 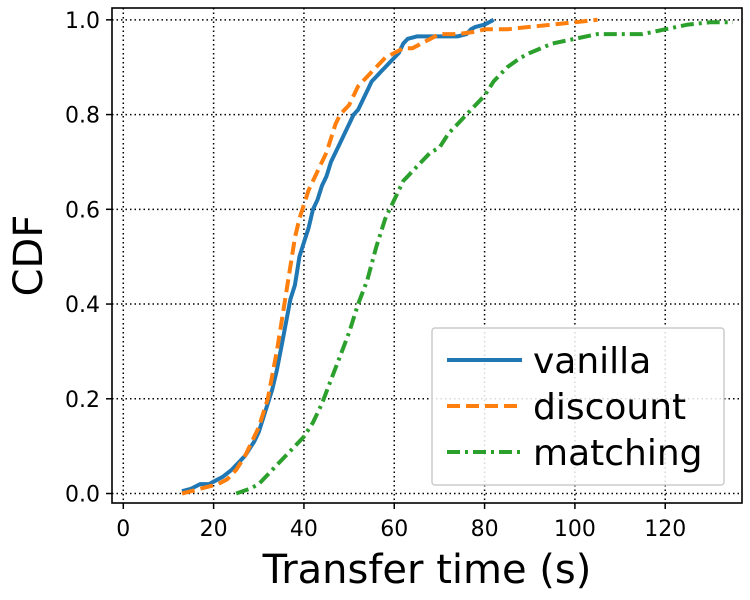 What do you see at coordinates (123, 529) in the screenshot?
I see `x-tick-label: 0` at bounding box center [123, 529].